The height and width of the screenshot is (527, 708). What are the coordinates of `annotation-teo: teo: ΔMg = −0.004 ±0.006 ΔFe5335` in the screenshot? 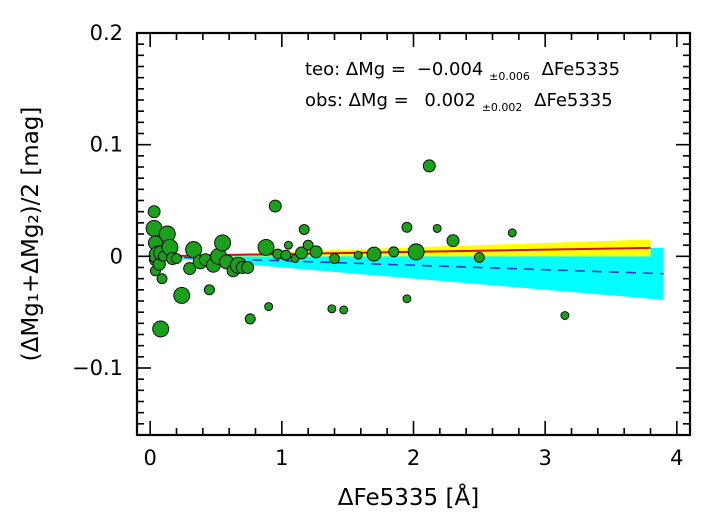 It's located at (462, 72).